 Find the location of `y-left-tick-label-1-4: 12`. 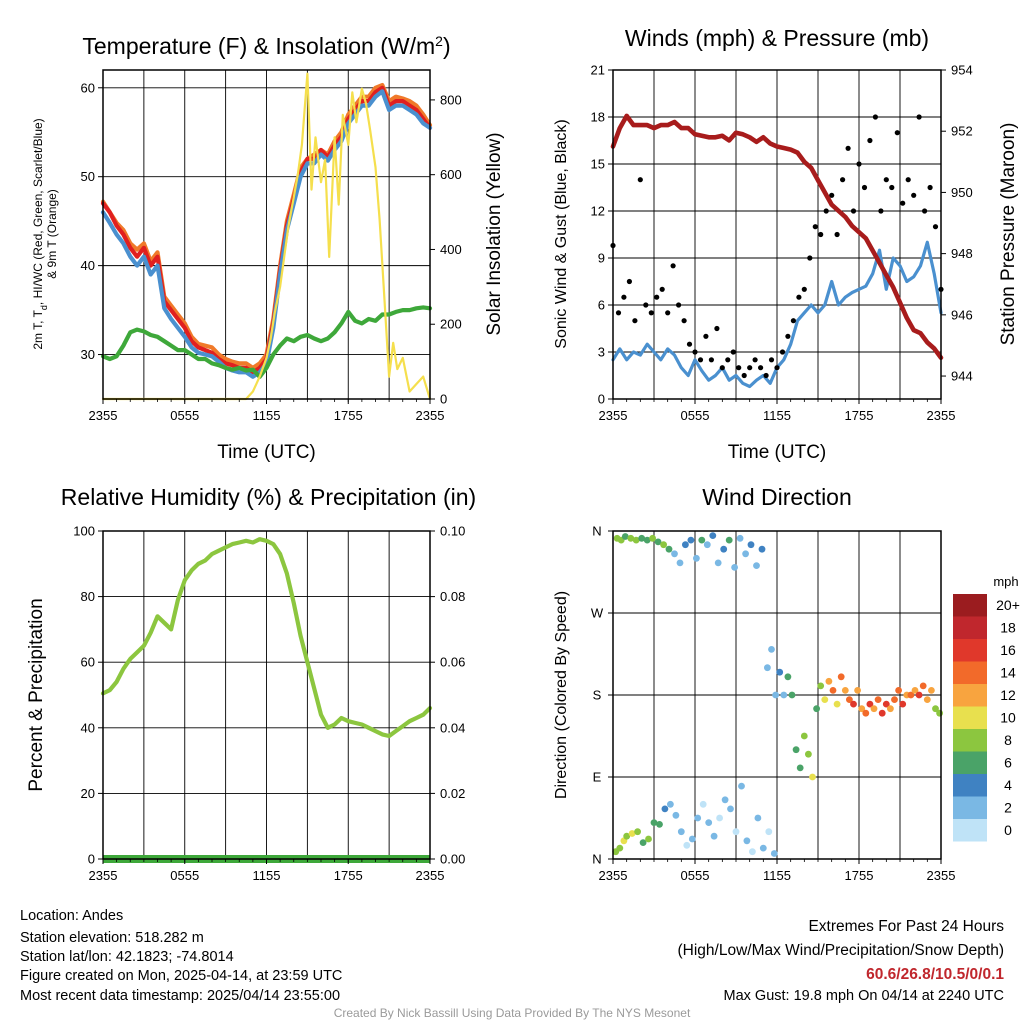

y-left-tick-label-1-4: 12 is located at coordinates (598, 211).